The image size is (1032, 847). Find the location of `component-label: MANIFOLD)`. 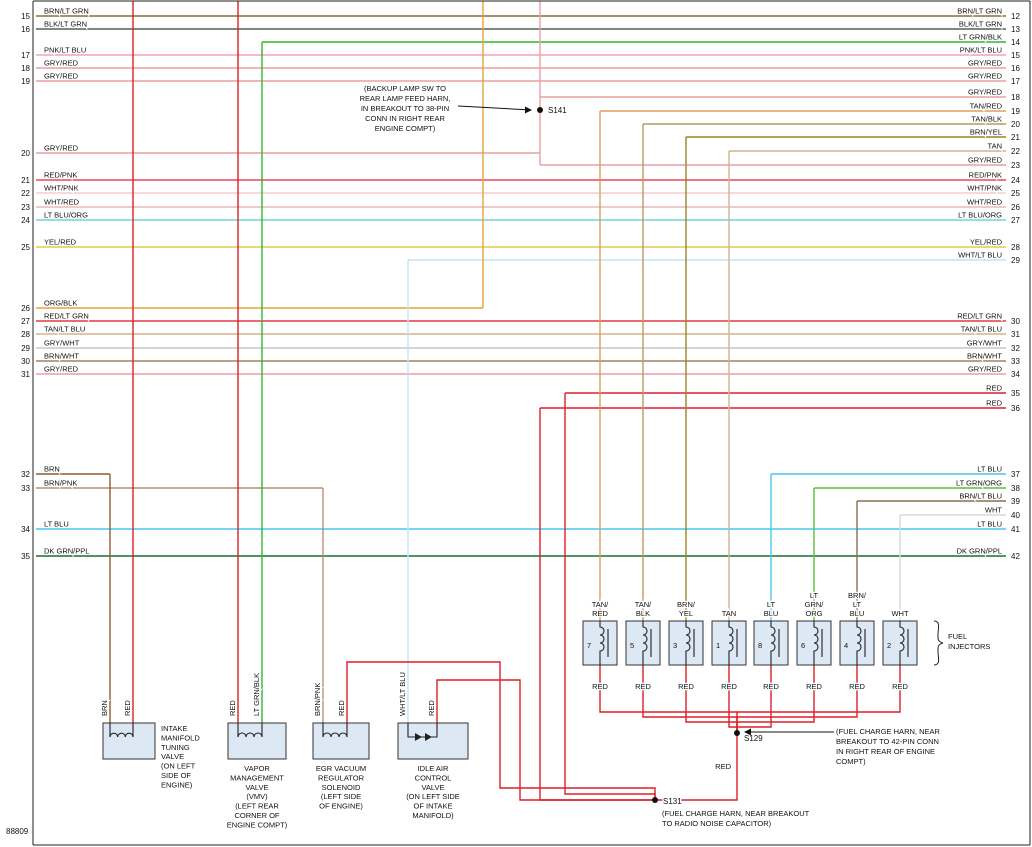

component-label: MANIFOLD) is located at coordinates (433, 815).